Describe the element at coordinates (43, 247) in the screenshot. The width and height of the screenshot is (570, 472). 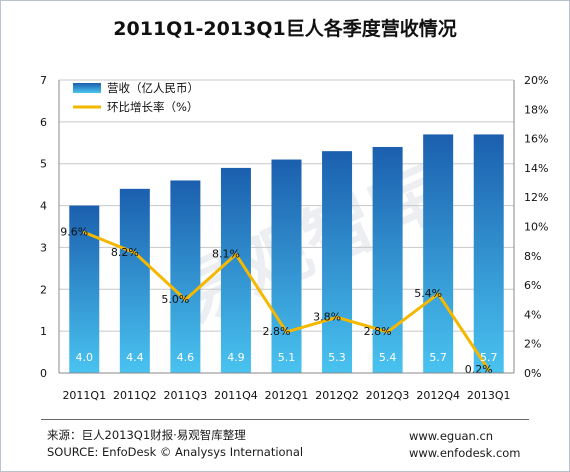
I see `y-left-tick-label: 3` at that location.